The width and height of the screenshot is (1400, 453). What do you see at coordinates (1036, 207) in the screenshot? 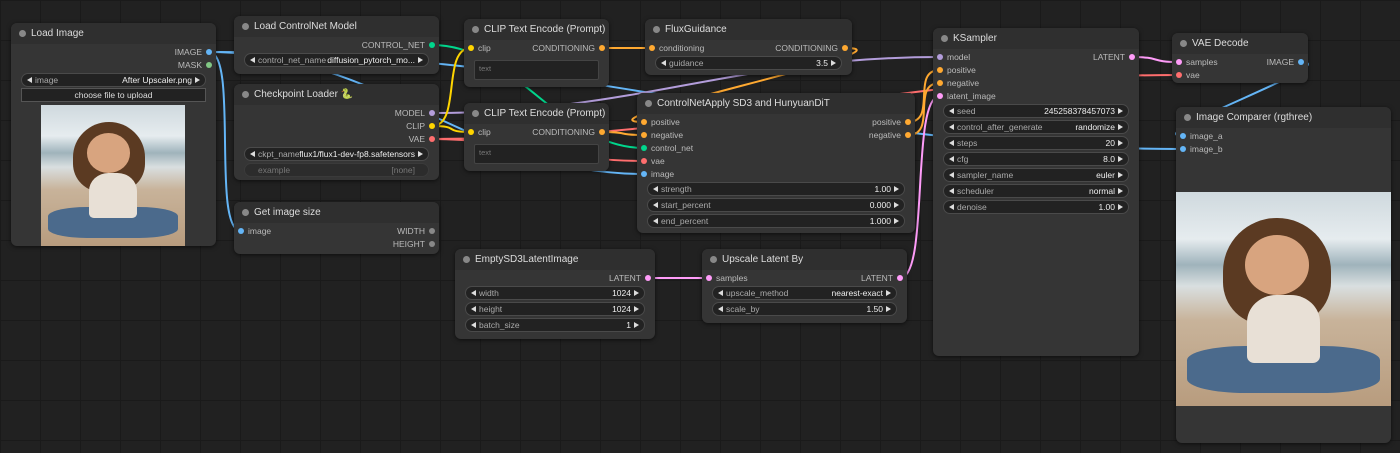
I see `widget: denoise 1.00` at bounding box center [1036, 207].